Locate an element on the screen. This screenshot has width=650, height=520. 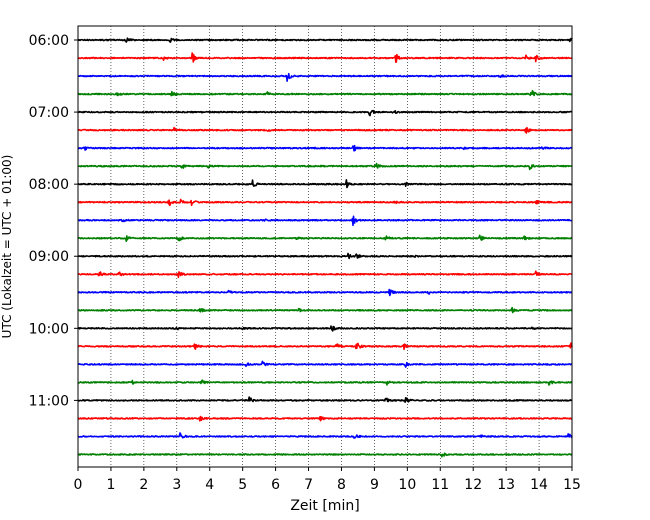
x-tick-label: 0 is located at coordinates (78, 485).